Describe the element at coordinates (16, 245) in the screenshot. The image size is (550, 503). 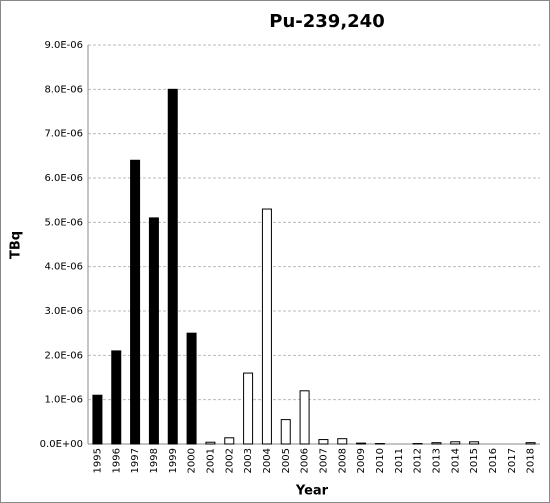
I see `y-axis-label: TBq` at that location.